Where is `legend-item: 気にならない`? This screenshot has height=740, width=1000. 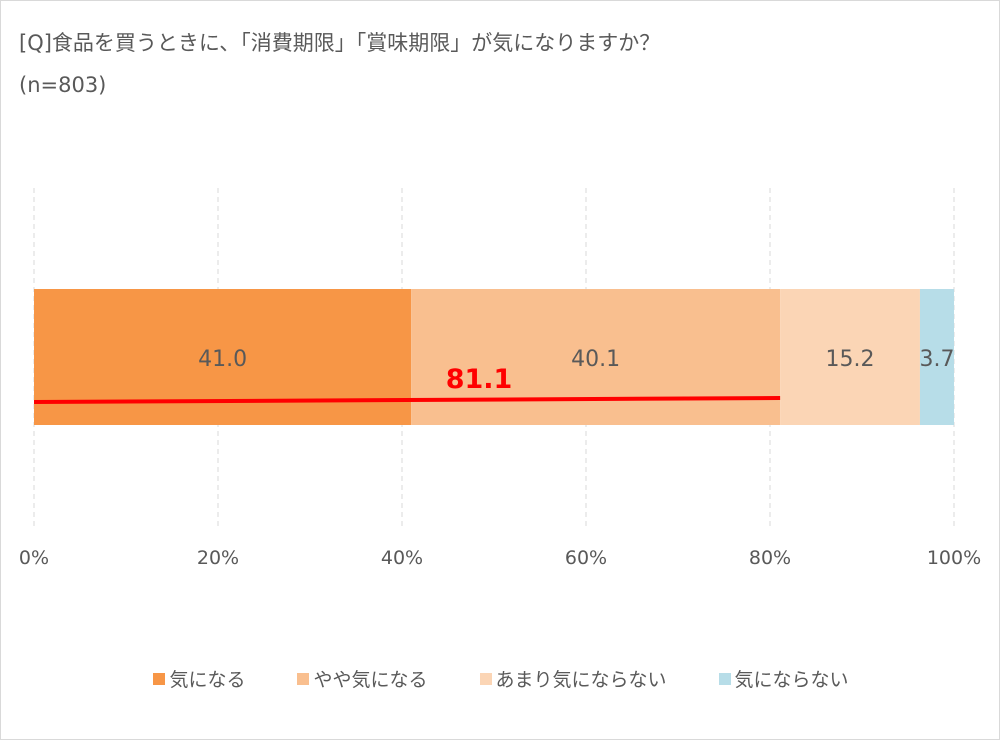 legend-item: 気にならない is located at coordinates (783, 678).